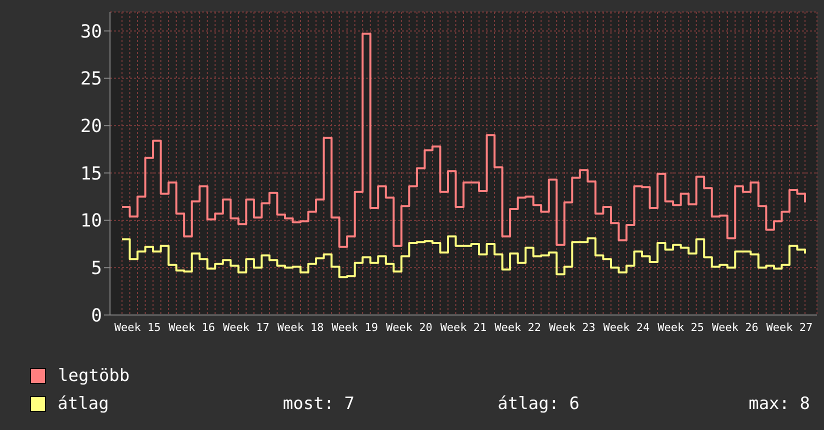  What do you see at coordinates (681, 327) in the screenshot?
I see `x-tick-label: Week 25` at bounding box center [681, 327].